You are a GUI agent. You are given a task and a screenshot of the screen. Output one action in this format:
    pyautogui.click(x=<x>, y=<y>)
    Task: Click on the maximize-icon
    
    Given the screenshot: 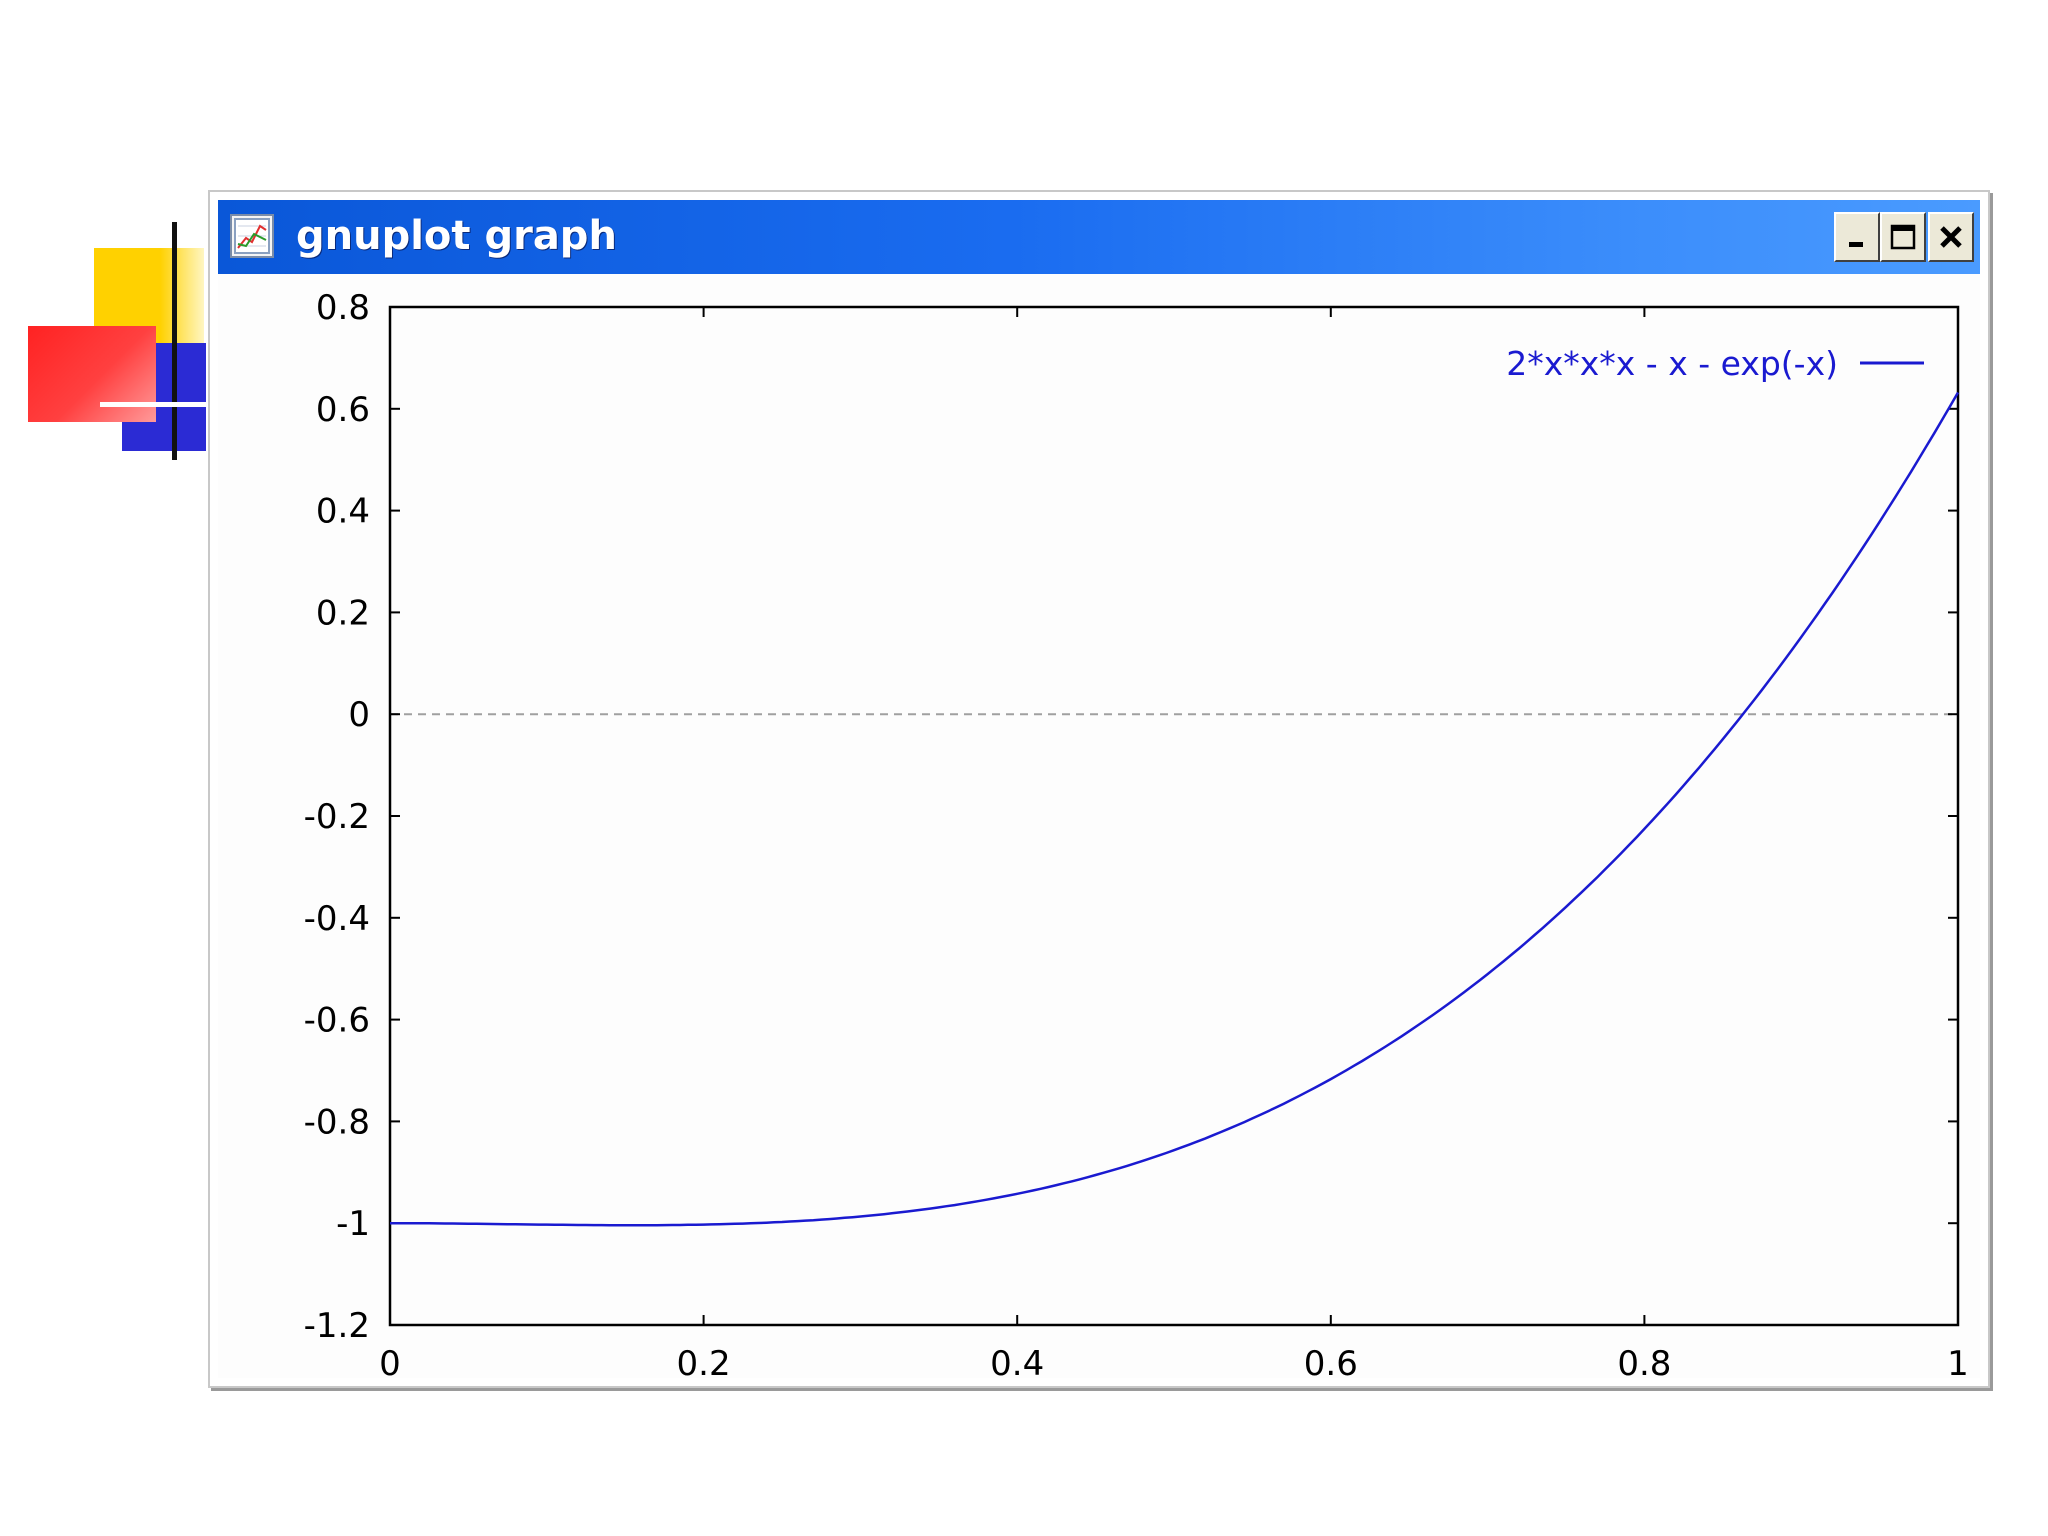 What is the action you would take?
    pyautogui.click(x=1903, y=237)
    